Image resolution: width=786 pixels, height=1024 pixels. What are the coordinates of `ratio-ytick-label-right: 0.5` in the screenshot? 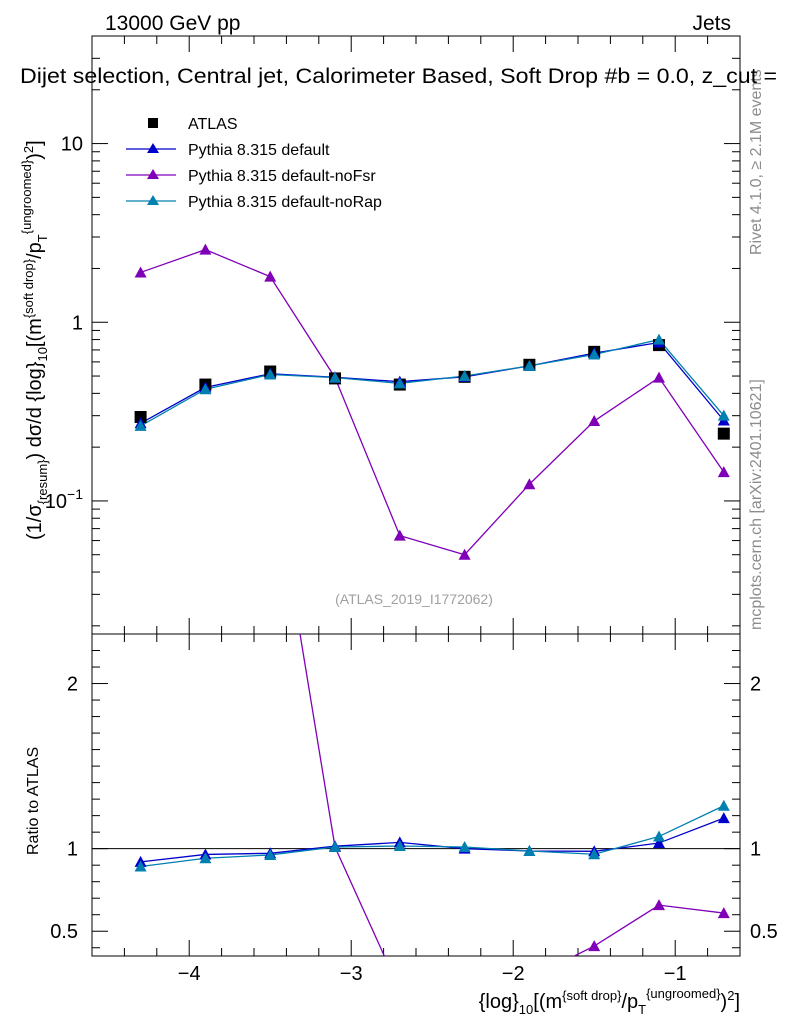 It's located at (764, 932).